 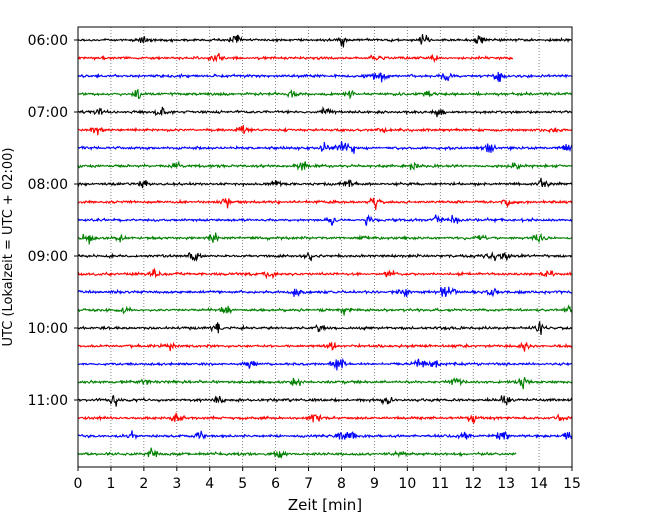 I want to click on x-tick-label: 14, so click(x=539, y=484).